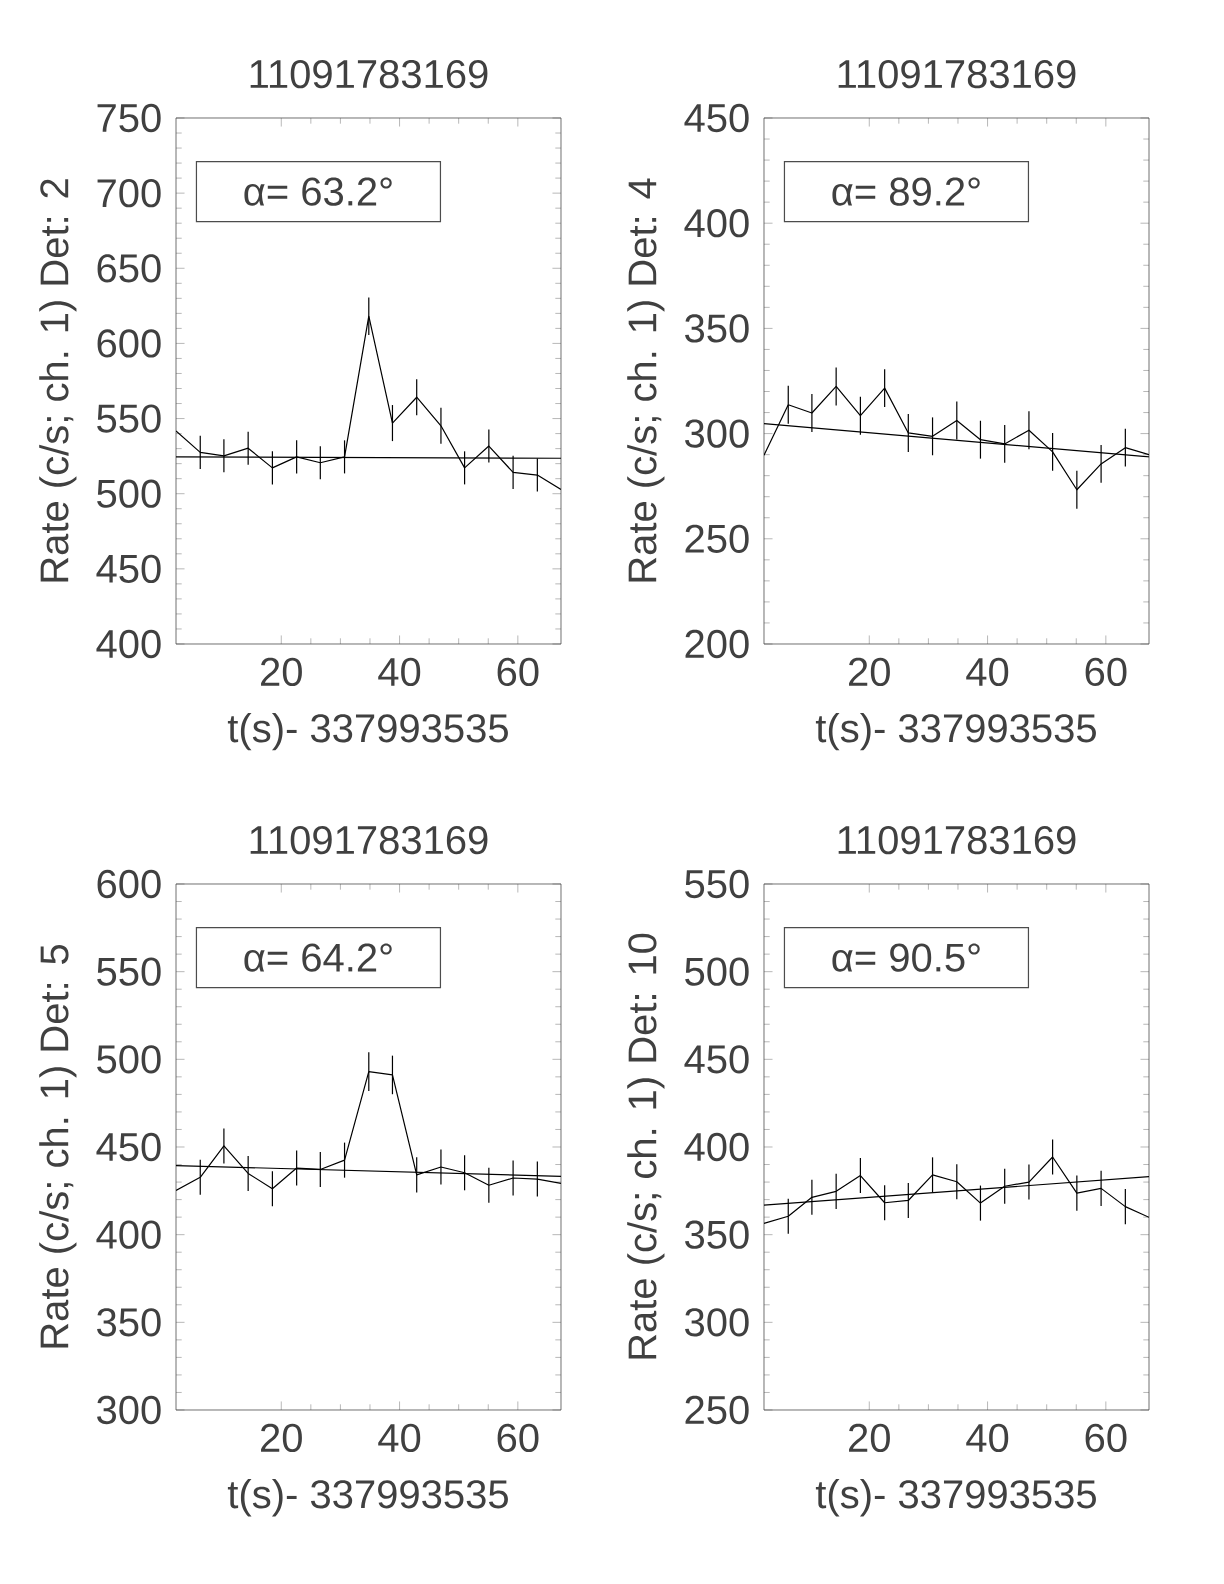 This screenshot has width=1224, height=1584. What do you see at coordinates (129, 193) in the screenshot?
I see `y-tick-label: 700` at bounding box center [129, 193].